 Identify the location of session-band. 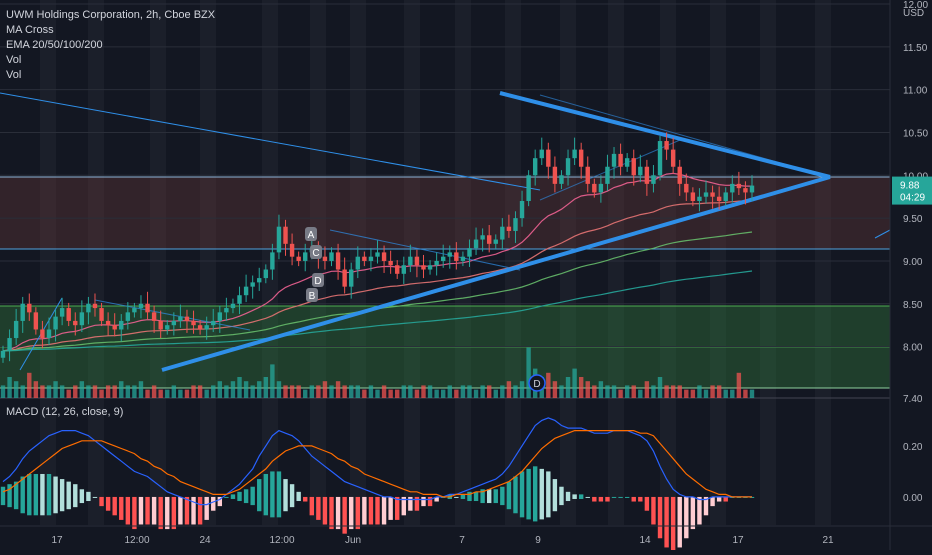
(616, 262).